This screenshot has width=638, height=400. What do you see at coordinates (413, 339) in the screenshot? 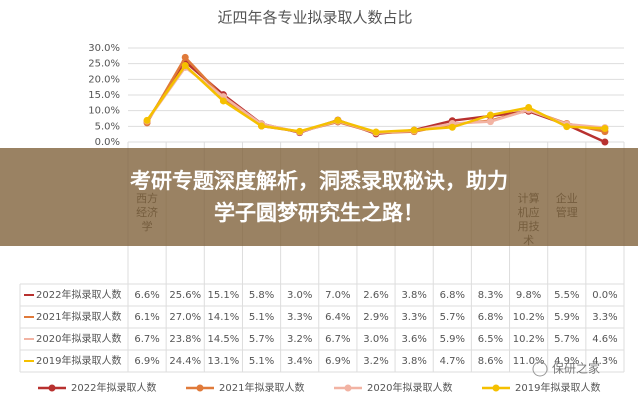
I see `table-cell: 3.6%` at bounding box center [413, 339].